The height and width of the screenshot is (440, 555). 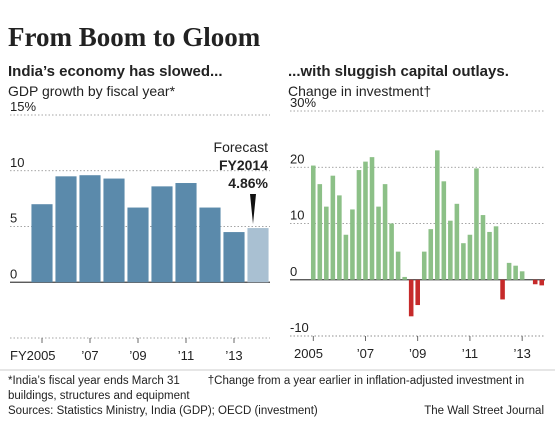 I want to click on x-tick-label: FY2005, so click(x=33, y=355).